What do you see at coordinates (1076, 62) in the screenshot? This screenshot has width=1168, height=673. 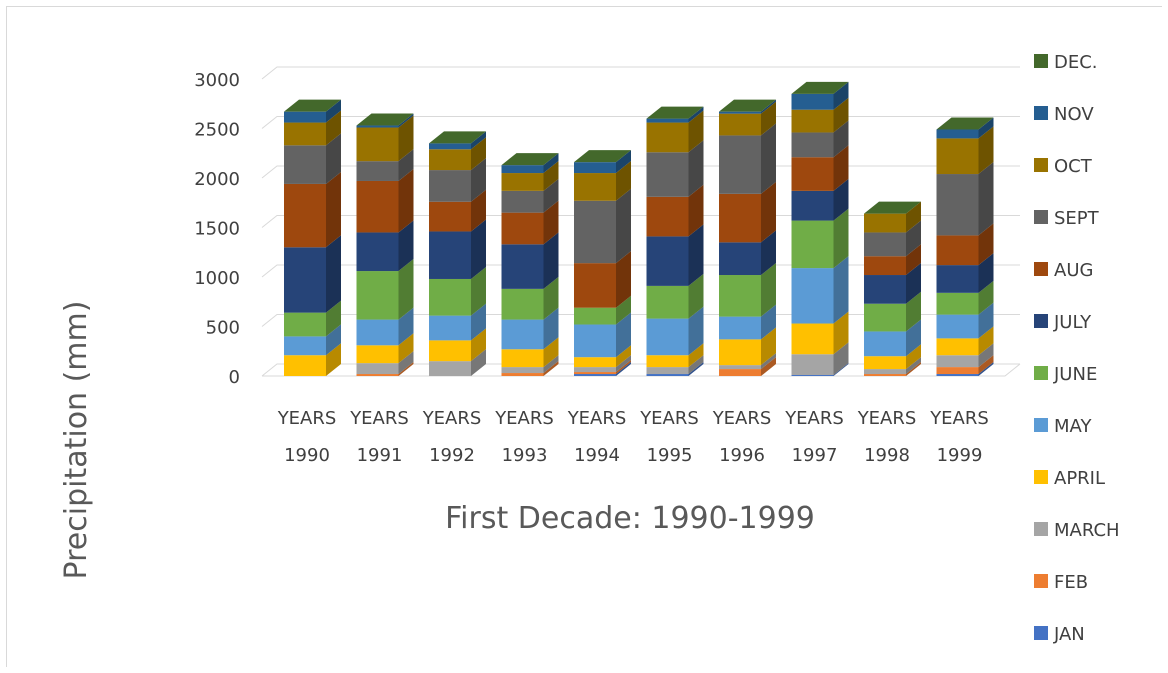 I see `legend-label: DEC.` at bounding box center [1076, 62].